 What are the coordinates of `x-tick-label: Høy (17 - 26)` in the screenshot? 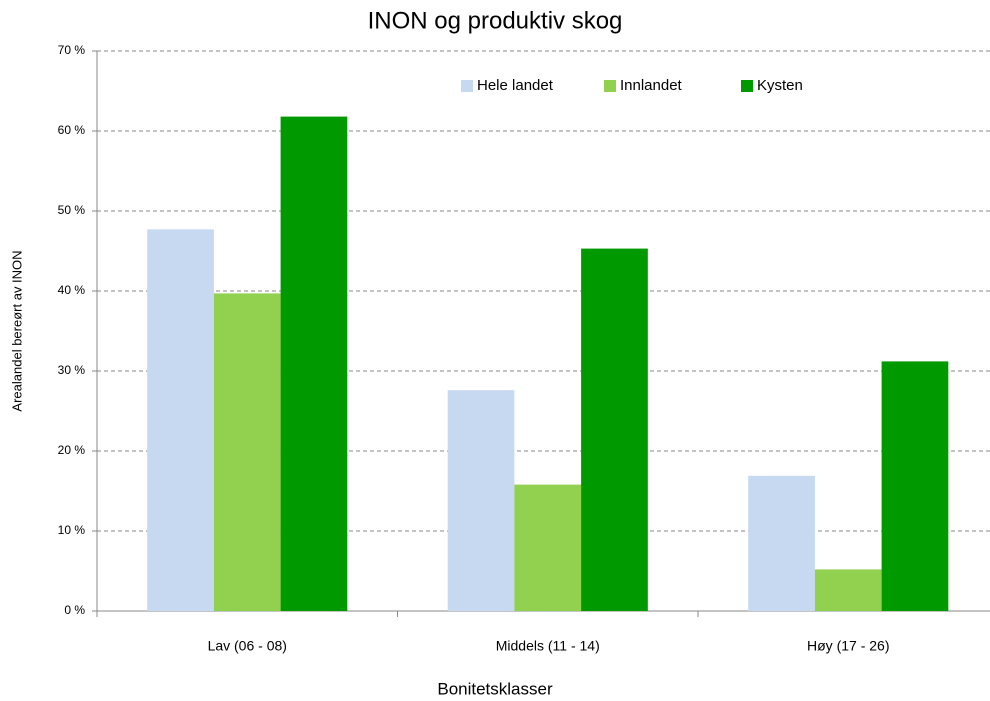 It's located at (848, 646).